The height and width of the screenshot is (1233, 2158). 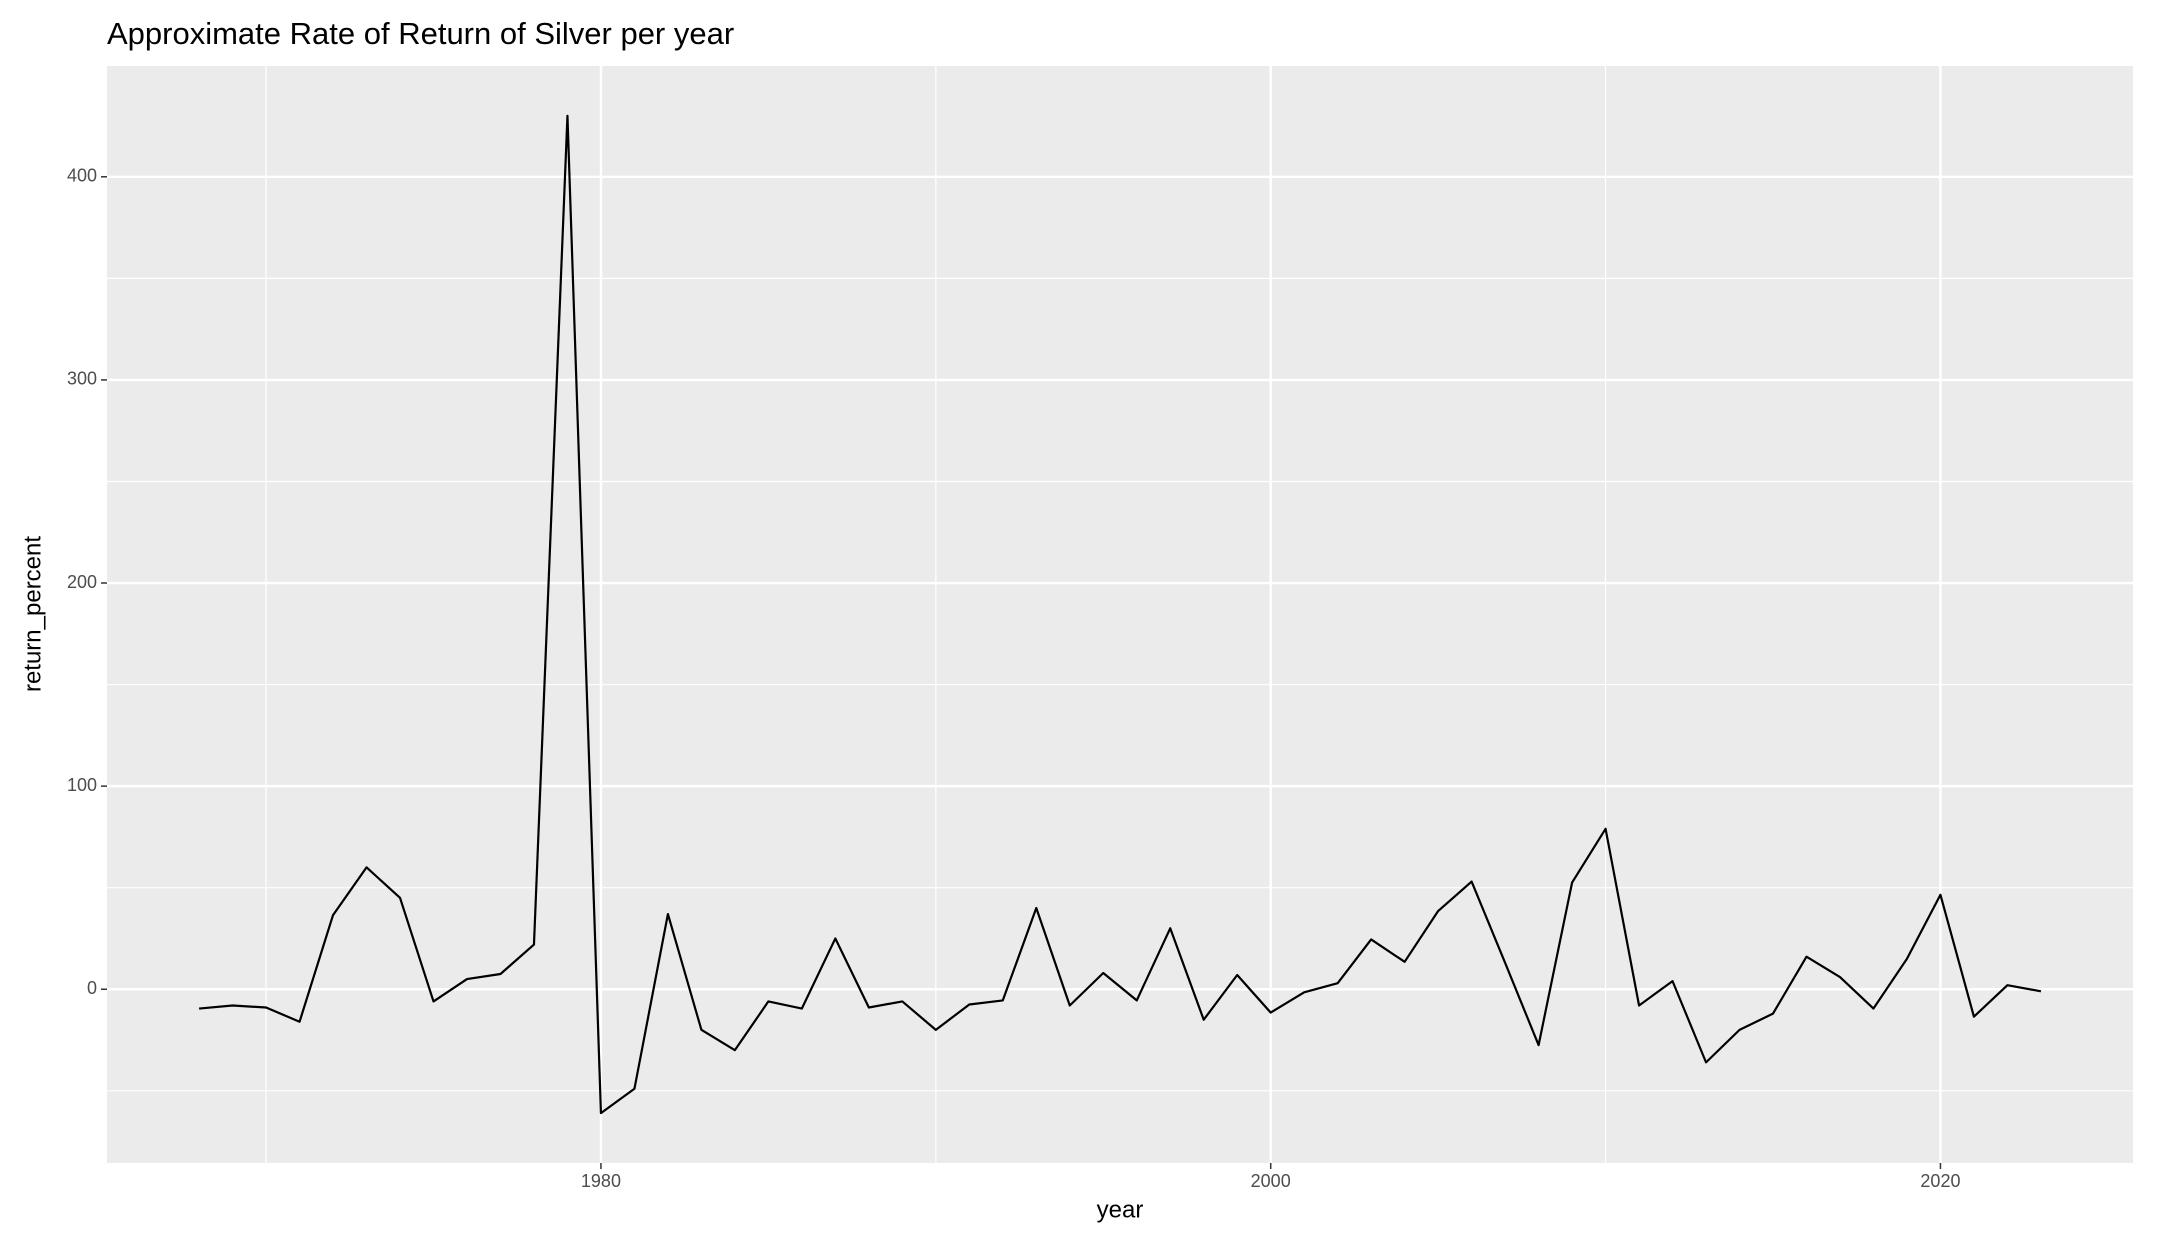 What do you see at coordinates (1120, 1209) in the screenshot?
I see `x-axis-label: year` at bounding box center [1120, 1209].